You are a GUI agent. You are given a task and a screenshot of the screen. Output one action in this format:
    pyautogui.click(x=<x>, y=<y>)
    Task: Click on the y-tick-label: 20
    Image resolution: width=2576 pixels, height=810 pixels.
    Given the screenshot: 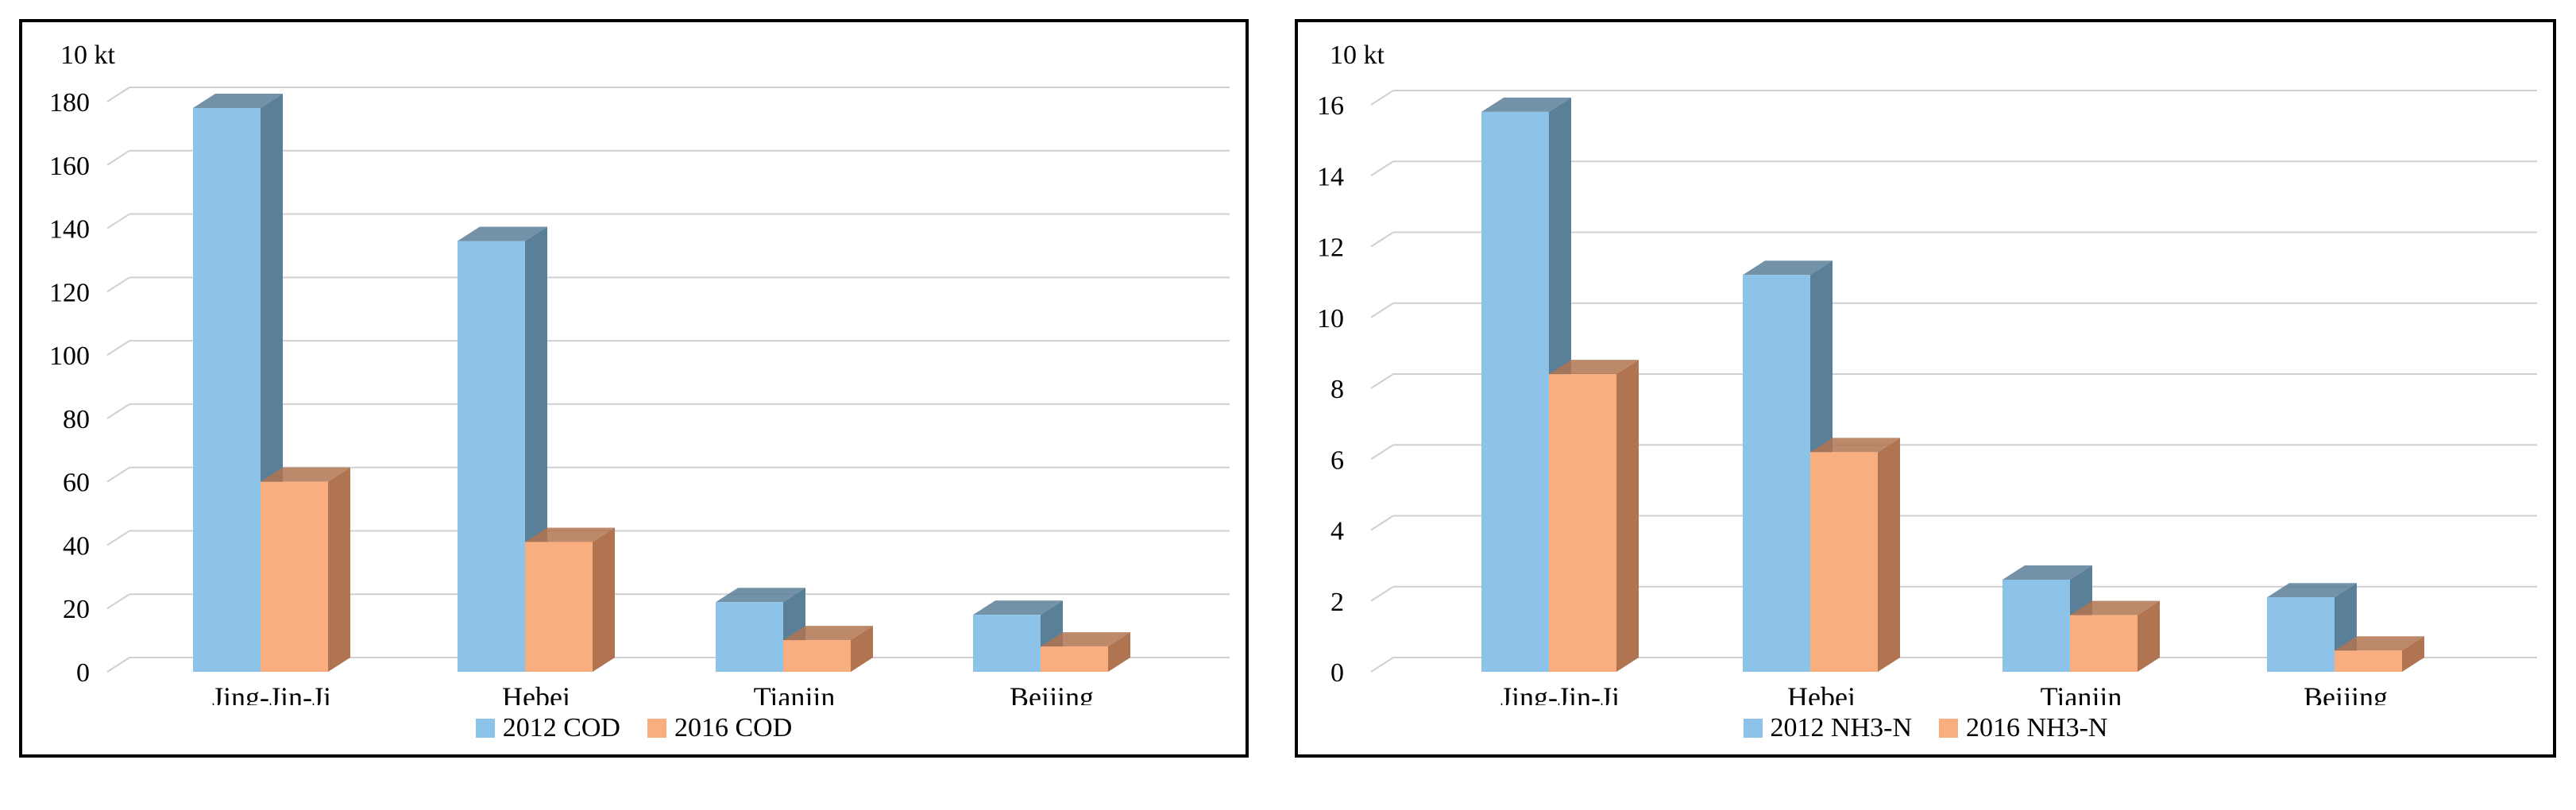 What is the action you would take?
    pyautogui.click(x=76, y=609)
    